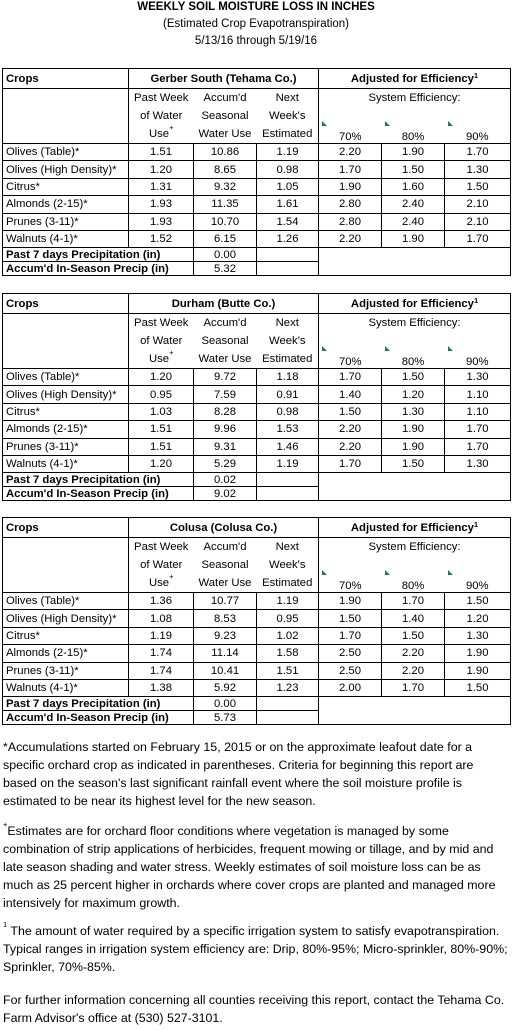 This screenshot has width=512, height=1030. Describe the element at coordinates (161, 670) in the screenshot. I see `cell: 1.74` at that location.